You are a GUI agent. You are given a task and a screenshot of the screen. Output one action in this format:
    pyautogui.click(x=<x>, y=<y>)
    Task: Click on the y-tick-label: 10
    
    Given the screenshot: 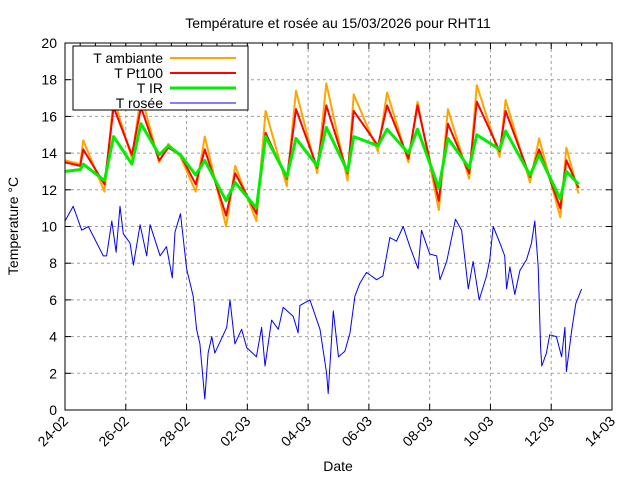 What is the action you would take?
    pyautogui.click(x=49, y=227)
    